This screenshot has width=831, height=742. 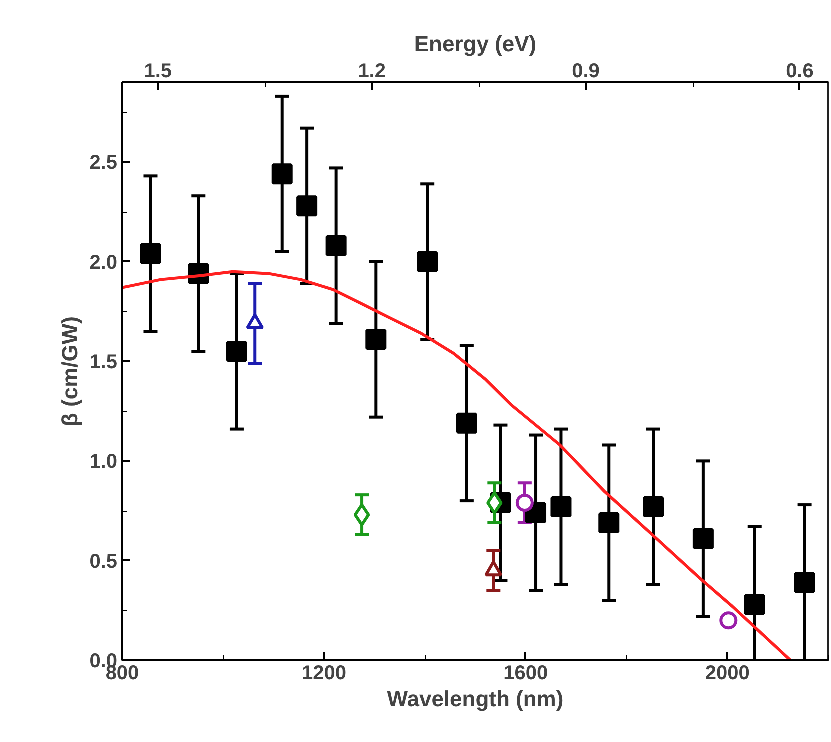 What do you see at coordinates (104, 561) in the screenshot?
I see `y-tick-label: 0.5` at bounding box center [104, 561].